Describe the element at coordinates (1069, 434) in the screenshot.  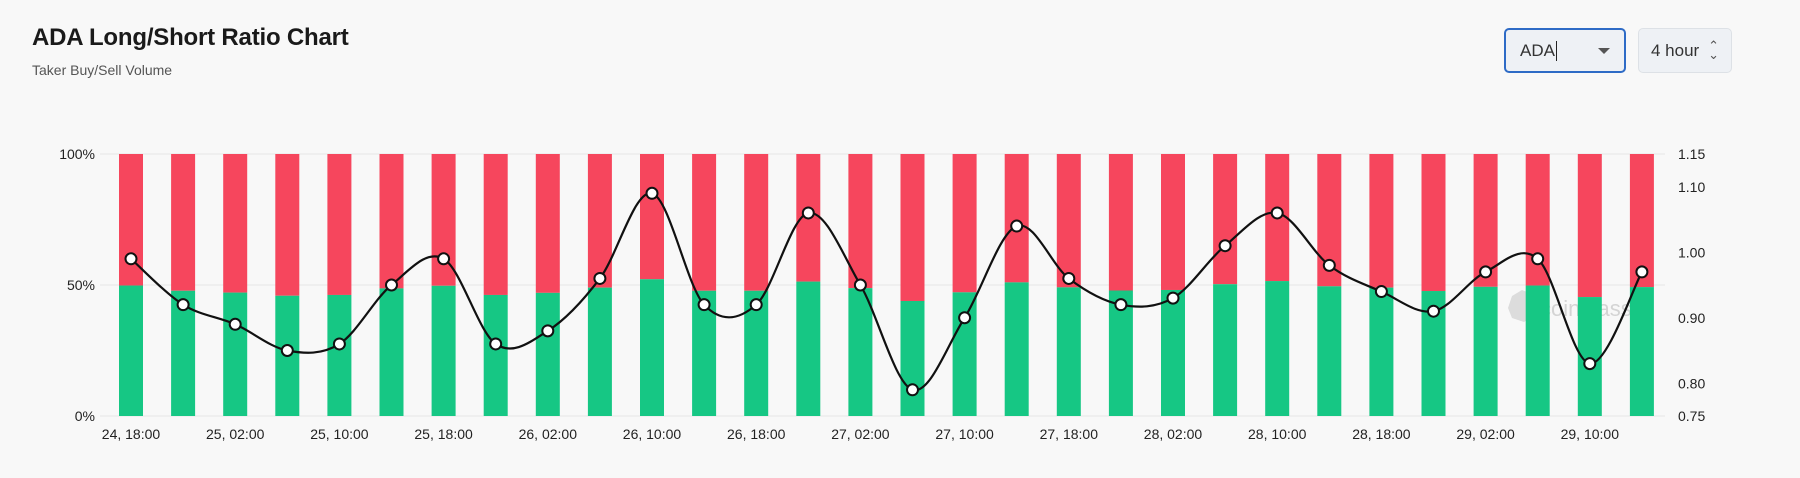
I see `x-tick-label: 27, 18:00` at that location.